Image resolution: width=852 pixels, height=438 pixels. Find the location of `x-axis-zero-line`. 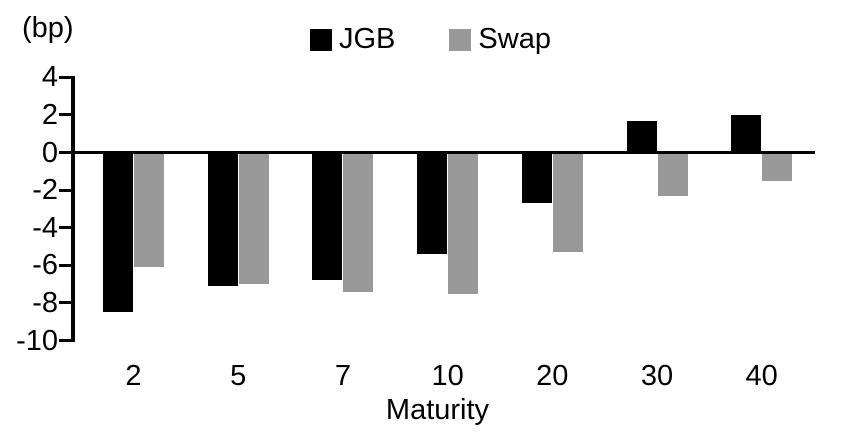

x-axis-zero-line is located at coordinates (445, 152).